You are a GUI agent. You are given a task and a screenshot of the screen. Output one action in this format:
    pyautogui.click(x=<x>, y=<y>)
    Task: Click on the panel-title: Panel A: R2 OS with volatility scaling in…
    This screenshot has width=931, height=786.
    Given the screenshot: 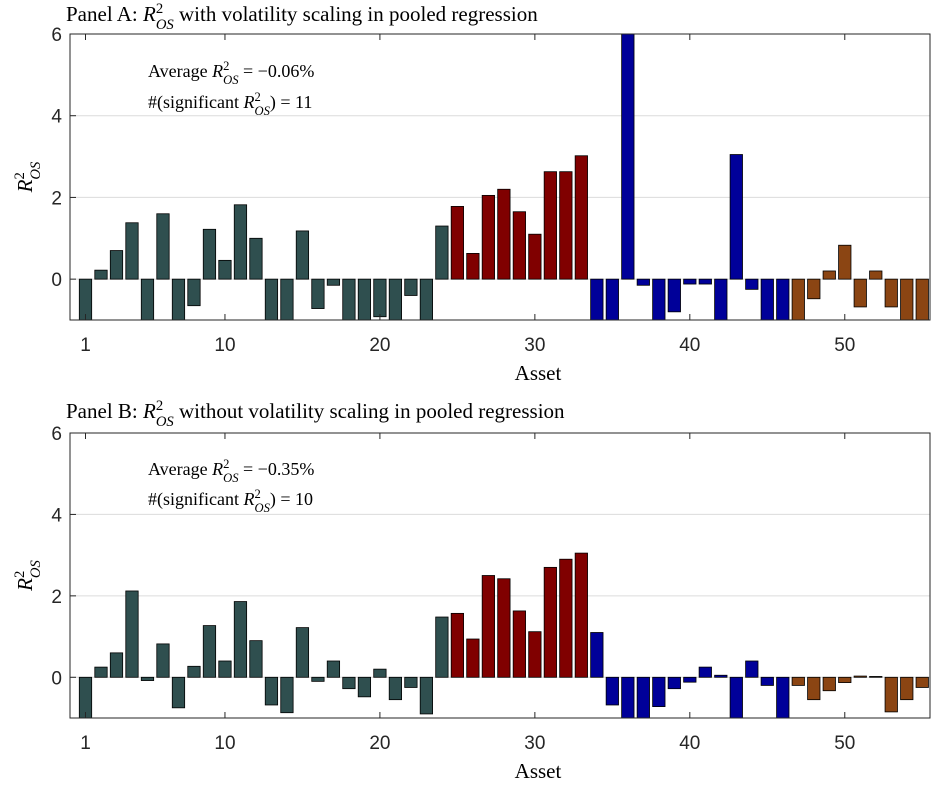 What is the action you would take?
    pyautogui.click(x=302, y=17)
    